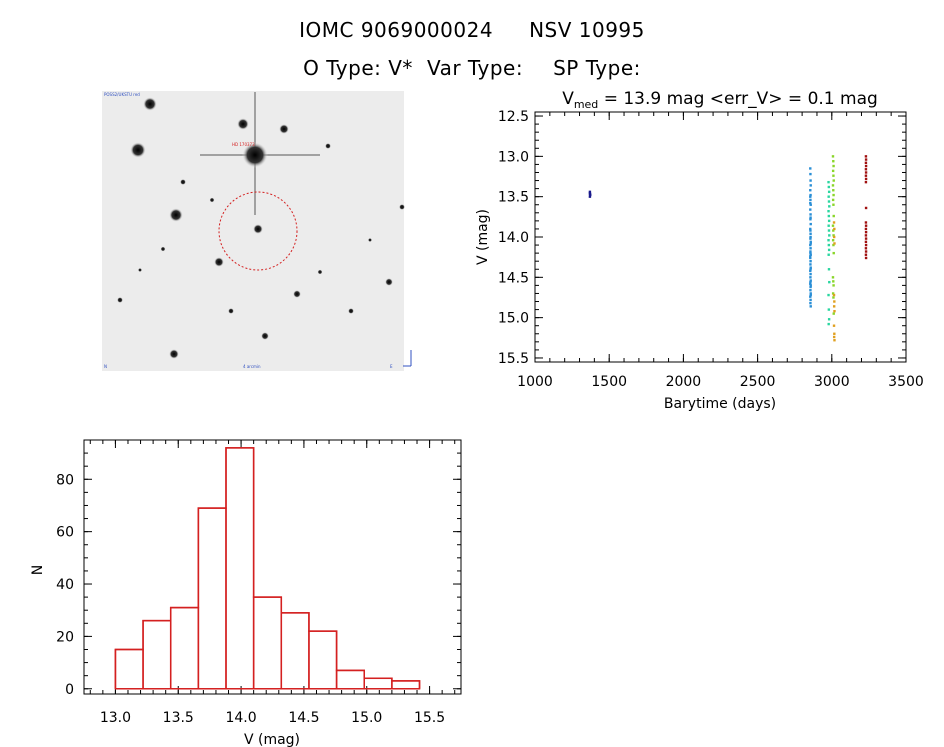  Describe the element at coordinates (513, 117) in the screenshot. I see `y-tick-label: 12.5` at that location.